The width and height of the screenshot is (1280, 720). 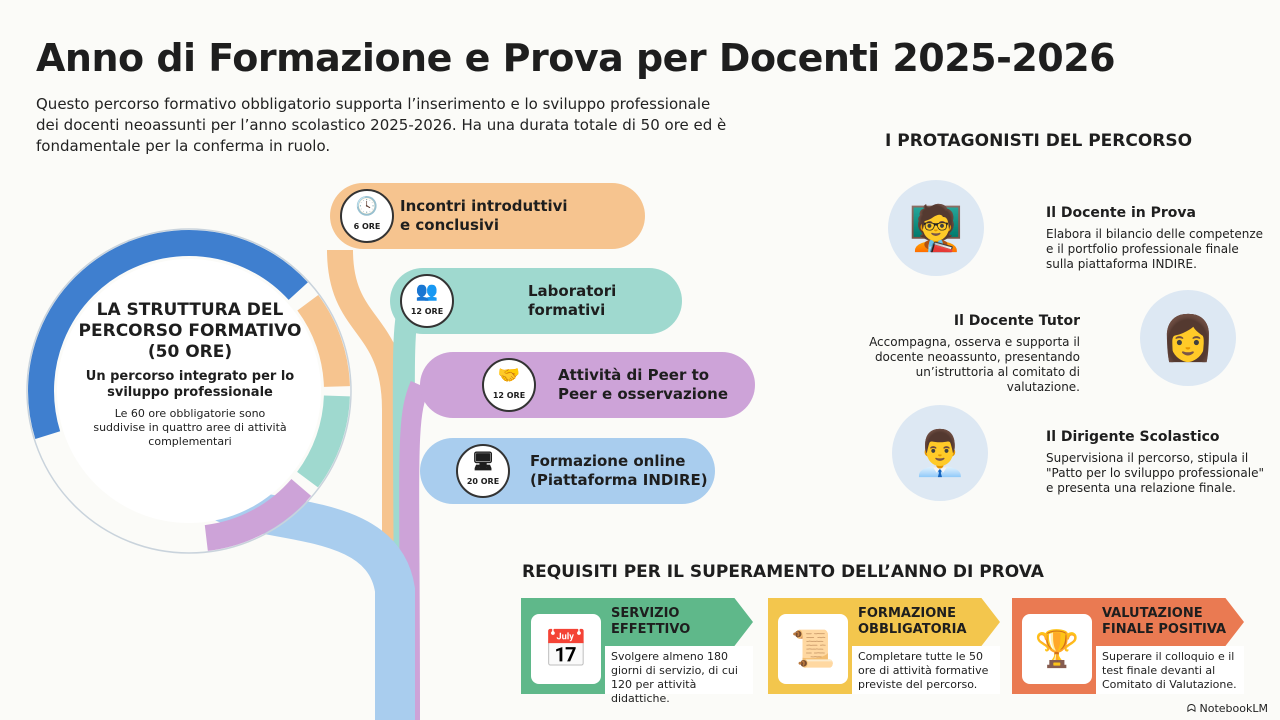 I want to click on activity-label: Incontri introduttivi e conclusivi, so click(x=484, y=215).